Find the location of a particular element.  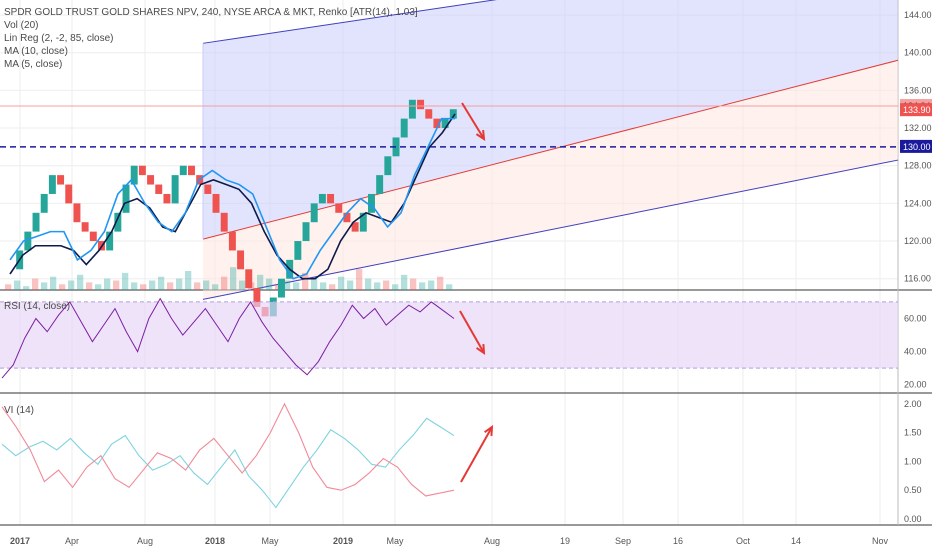

legend-ma10: MA (10, close) is located at coordinates (36, 51).